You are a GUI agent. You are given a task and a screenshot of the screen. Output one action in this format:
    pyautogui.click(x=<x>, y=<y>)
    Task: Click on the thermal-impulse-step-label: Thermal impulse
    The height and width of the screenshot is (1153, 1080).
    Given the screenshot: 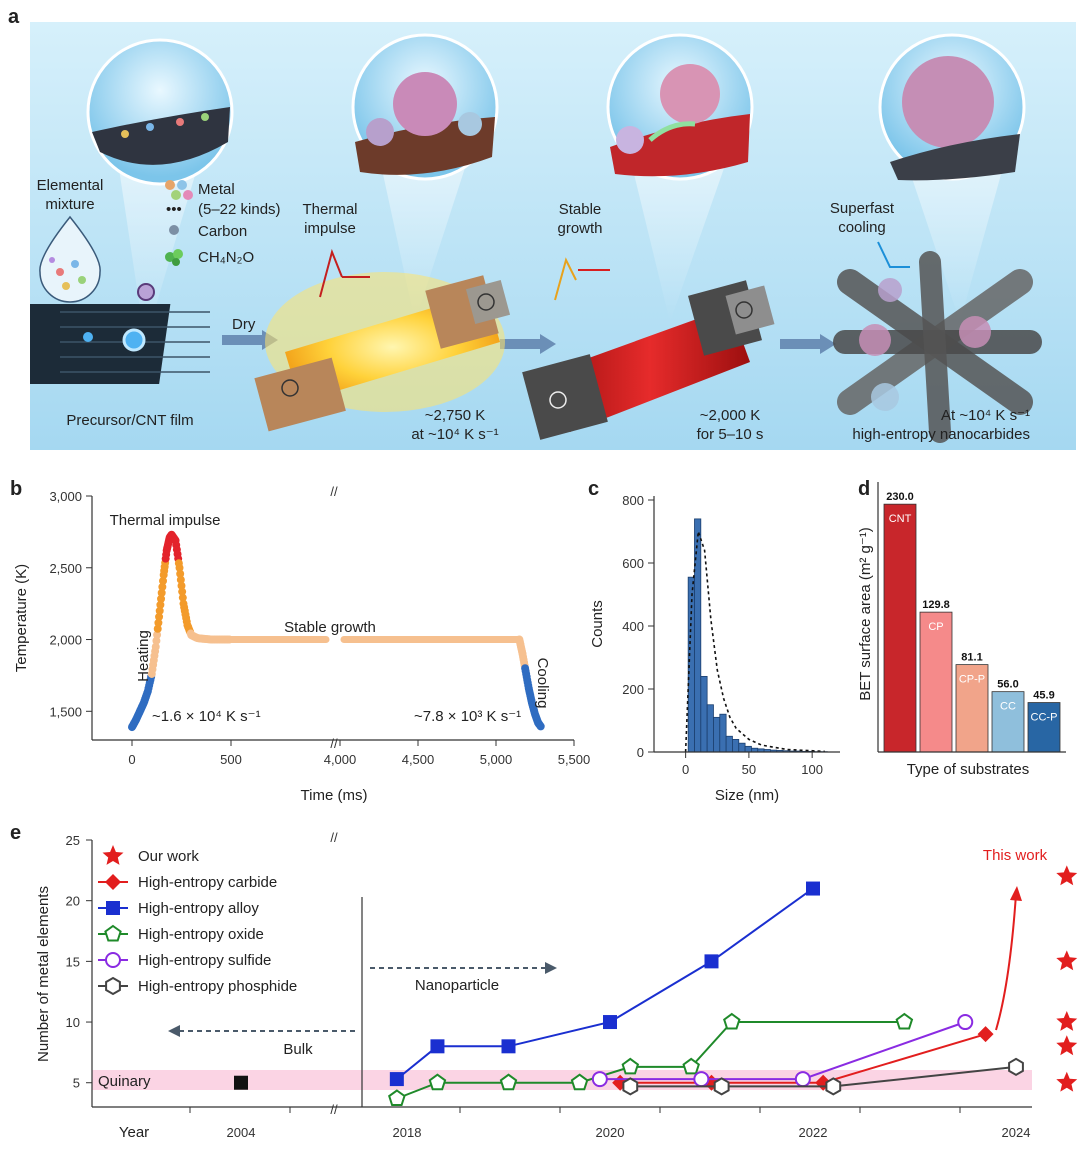 What is the action you would take?
    pyautogui.click(x=329, y=219)
    